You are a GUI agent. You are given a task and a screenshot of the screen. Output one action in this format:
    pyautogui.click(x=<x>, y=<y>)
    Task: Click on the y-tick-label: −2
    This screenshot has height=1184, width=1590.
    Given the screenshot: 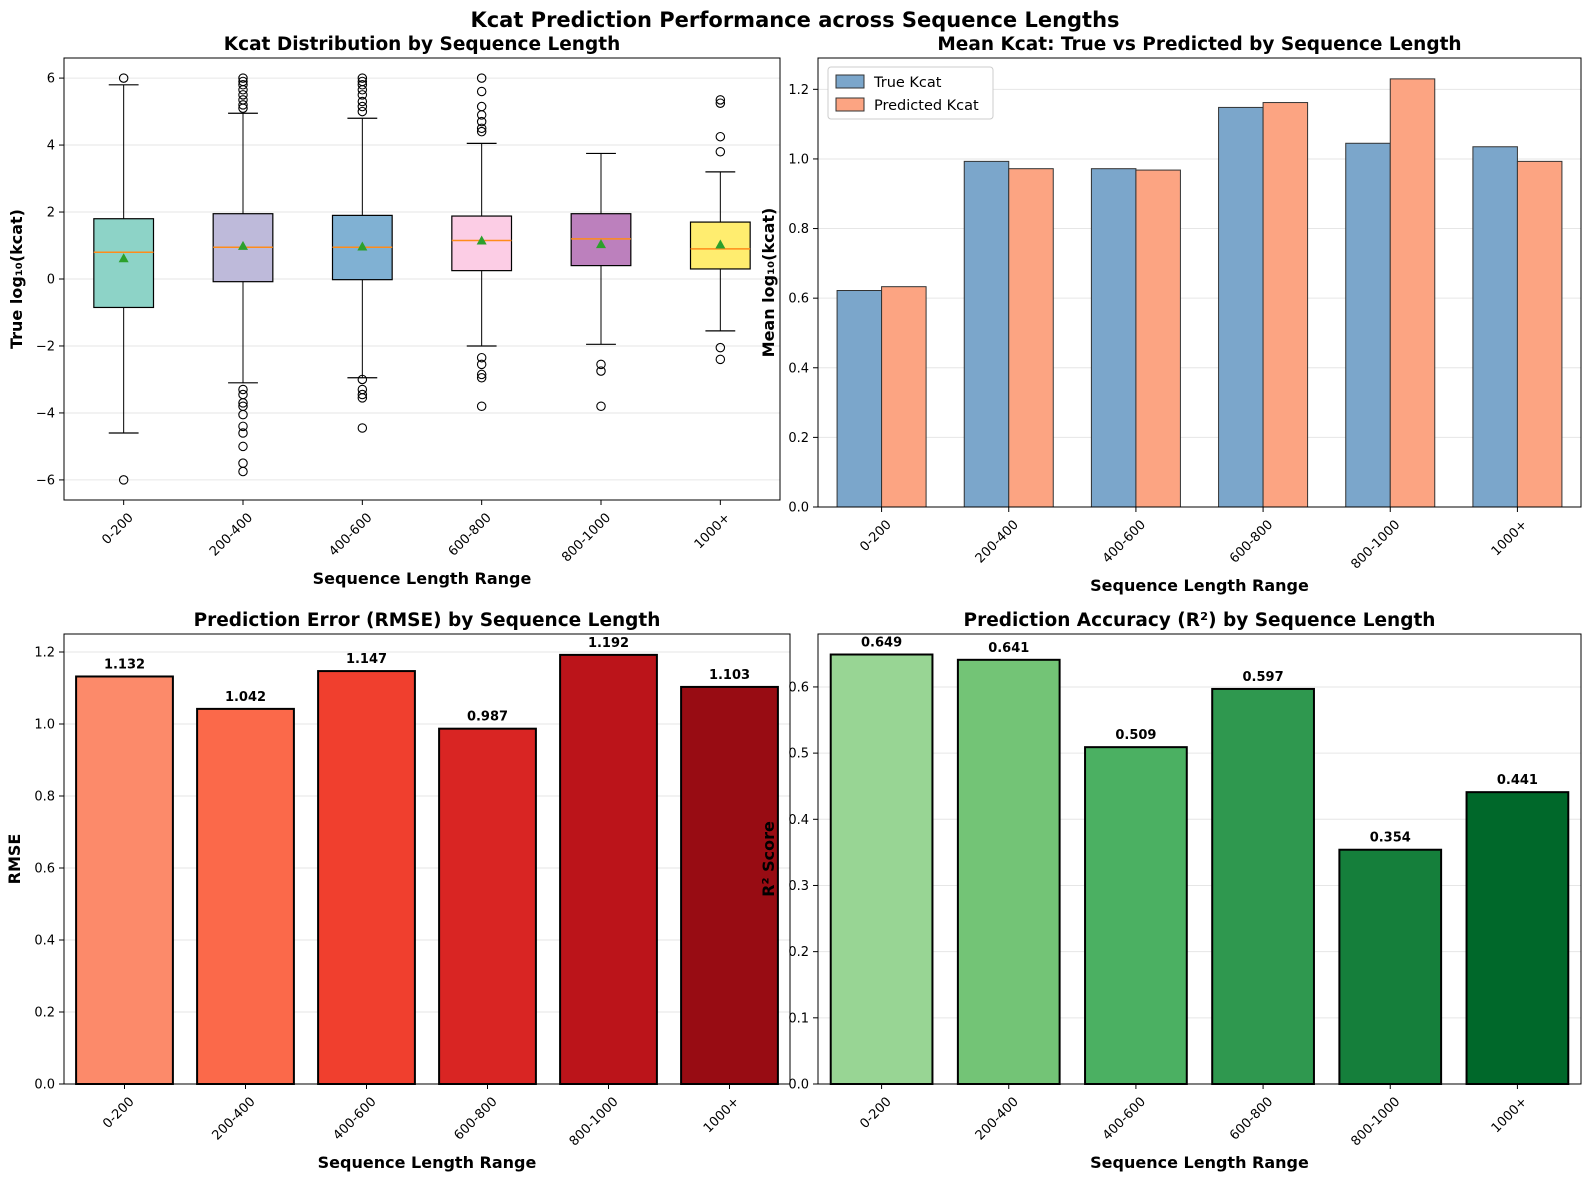 What is the action you would take?
    pyautogui.click(x=45, y=346)
    